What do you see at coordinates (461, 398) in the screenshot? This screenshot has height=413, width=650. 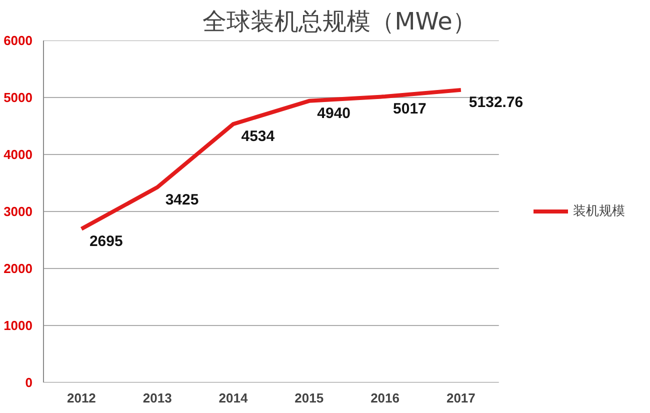 I see `x-tick-label: 2017` at bounding box center [461, 398].